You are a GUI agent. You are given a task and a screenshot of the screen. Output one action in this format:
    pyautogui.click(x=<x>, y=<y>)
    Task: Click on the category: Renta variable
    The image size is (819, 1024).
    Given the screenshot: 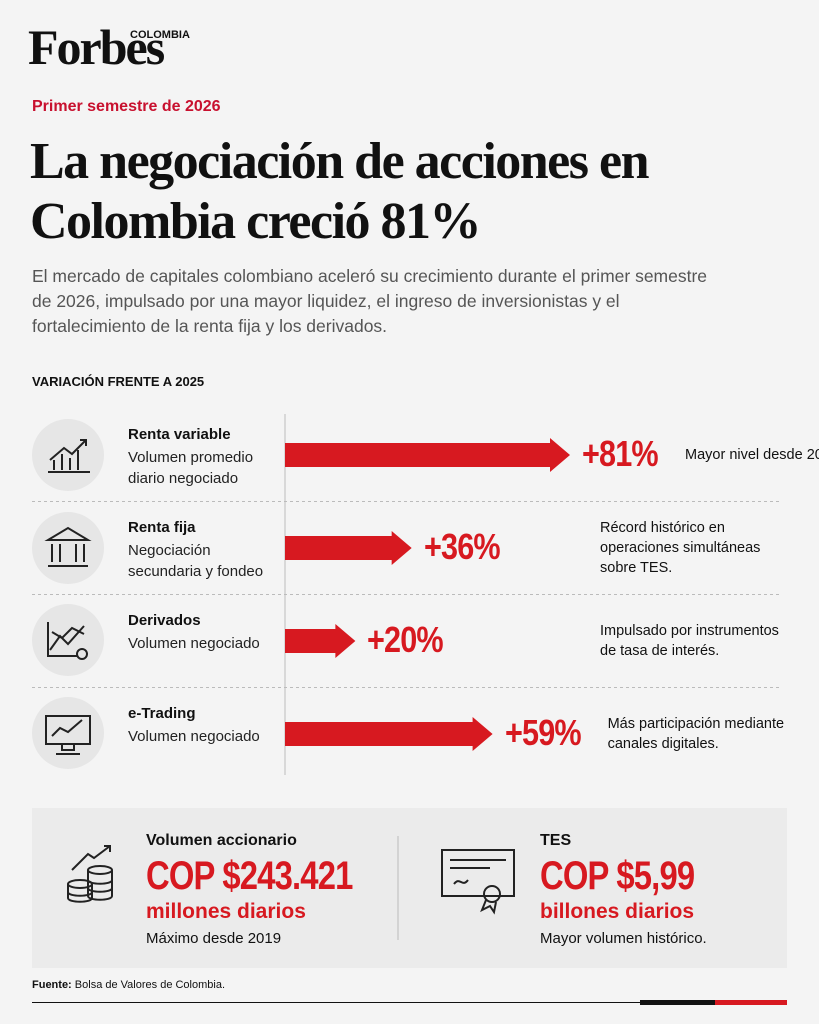 What is the action you would take?
    pyautogui.click(x=179, y=434)
    